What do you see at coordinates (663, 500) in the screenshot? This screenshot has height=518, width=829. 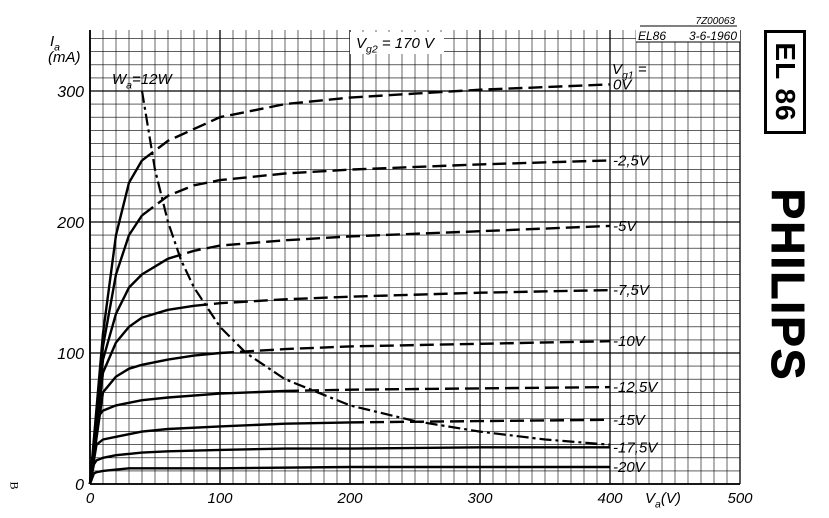 I see `x-axis-label: Va(V)` at bounding box center [663, 500].